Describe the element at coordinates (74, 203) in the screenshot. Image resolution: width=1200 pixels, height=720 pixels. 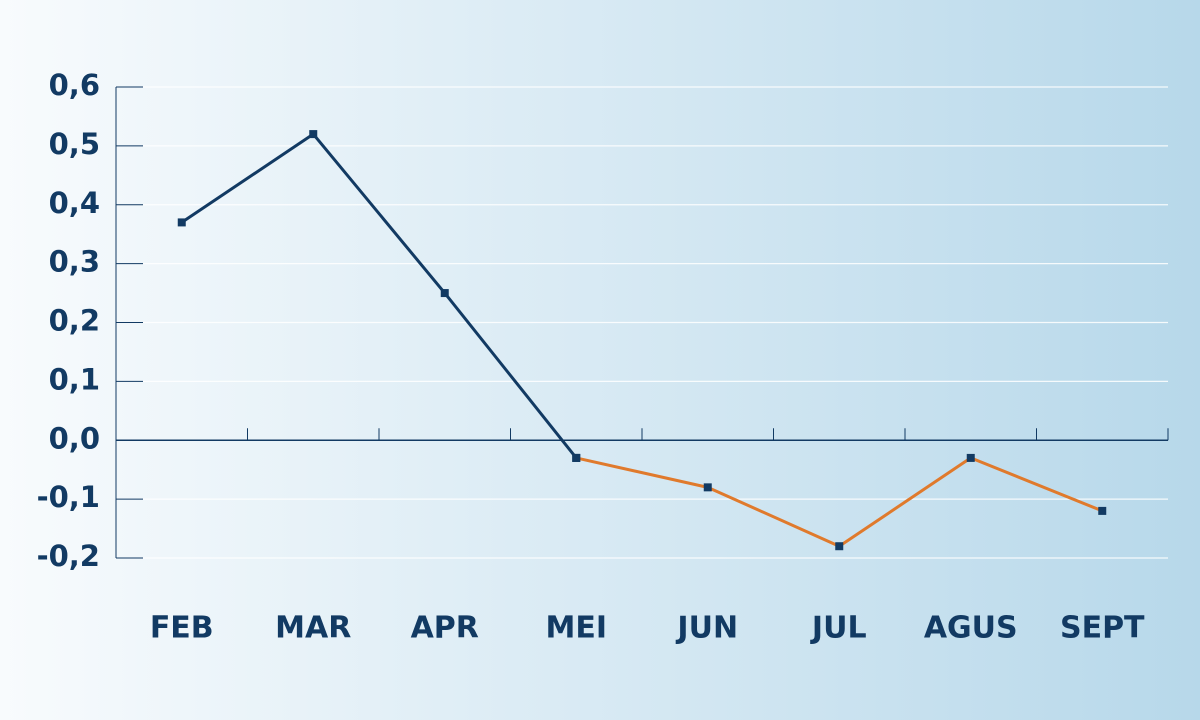
I see `y-tick-label: 0,4` at that location.